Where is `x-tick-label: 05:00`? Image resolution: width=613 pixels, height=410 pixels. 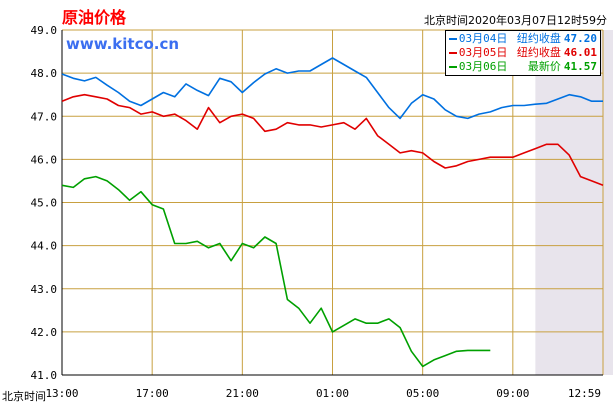 x-tick-label: 05:00 is located at coordinates (422, 393).